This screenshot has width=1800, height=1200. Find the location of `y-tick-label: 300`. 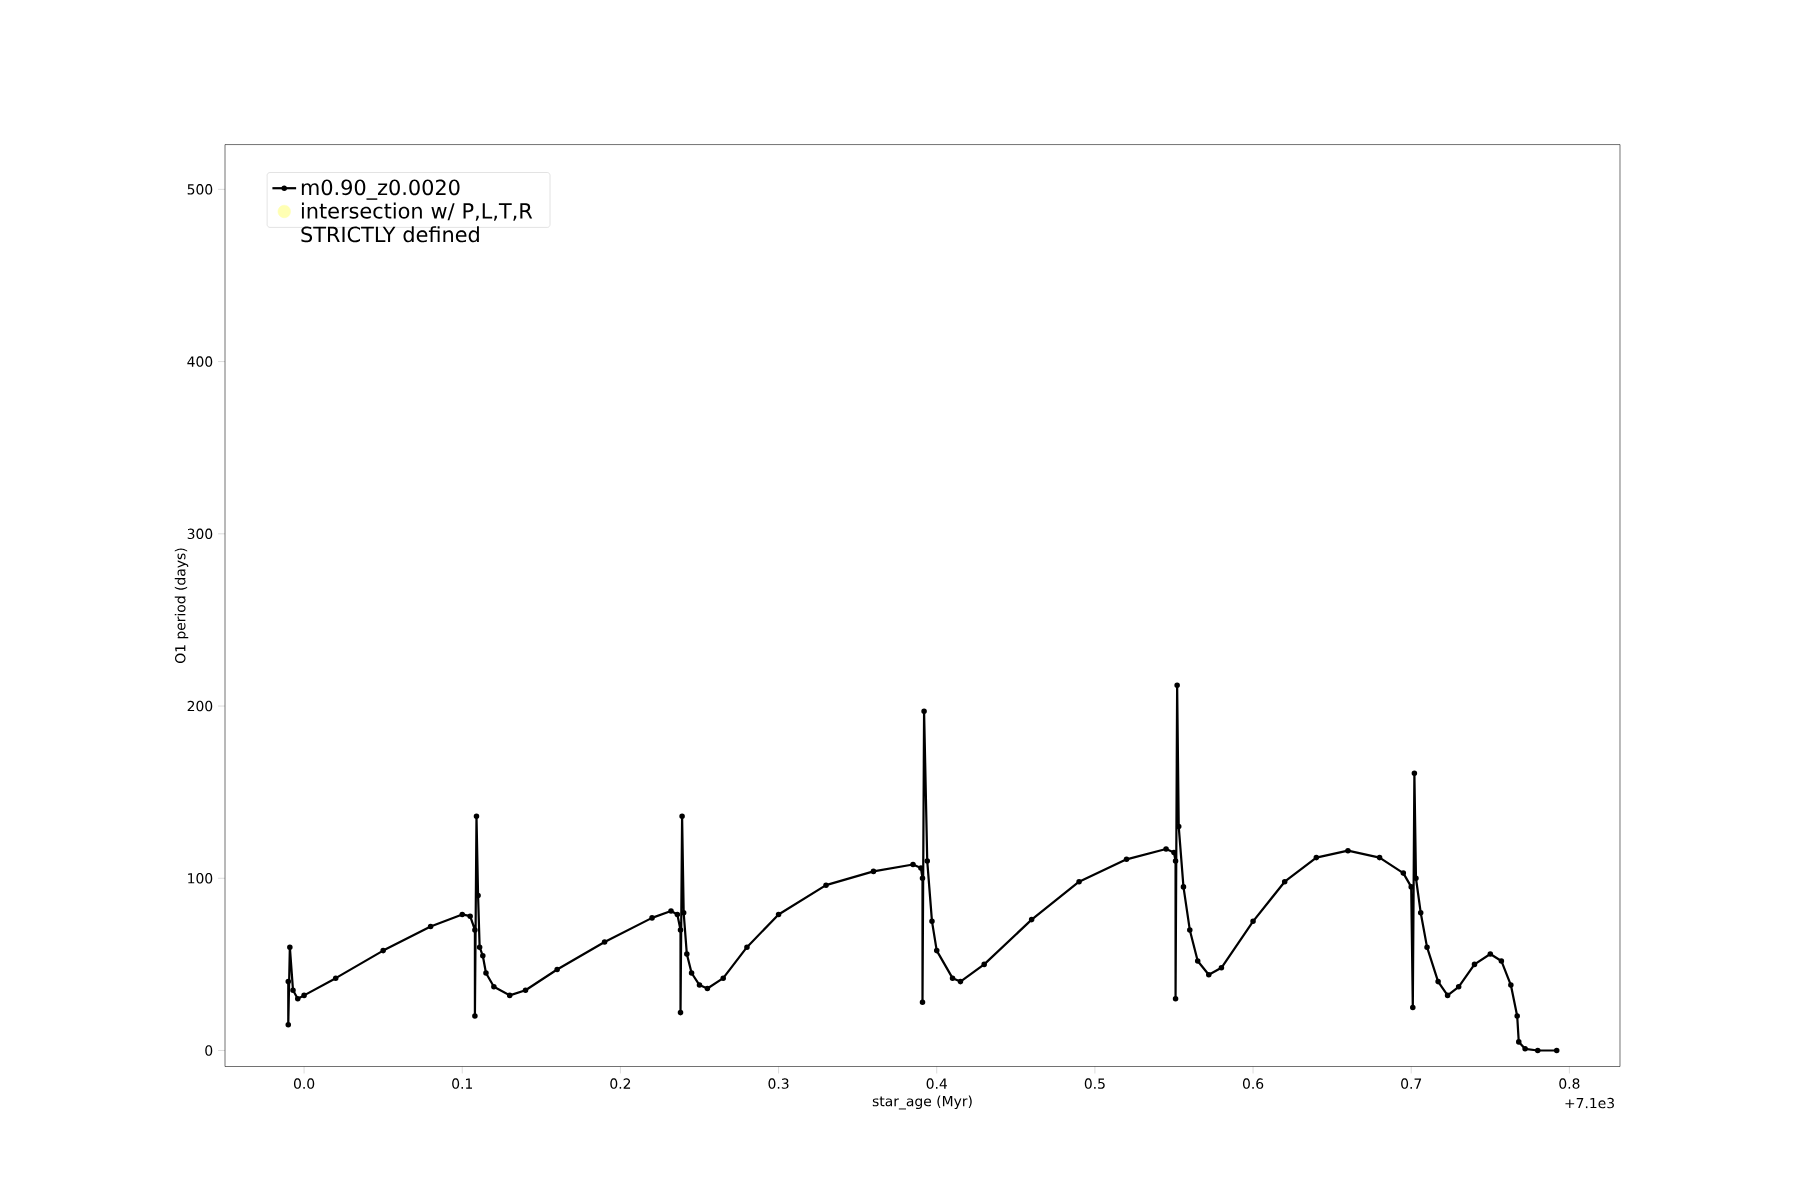

y-tick-label: 300 is located at coordinates (200, 534).